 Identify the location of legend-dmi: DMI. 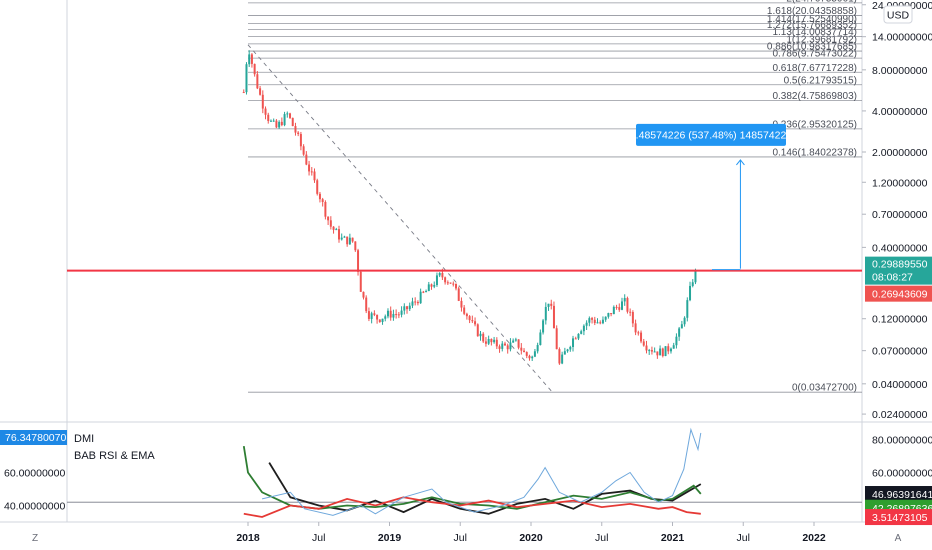
(84, 439).